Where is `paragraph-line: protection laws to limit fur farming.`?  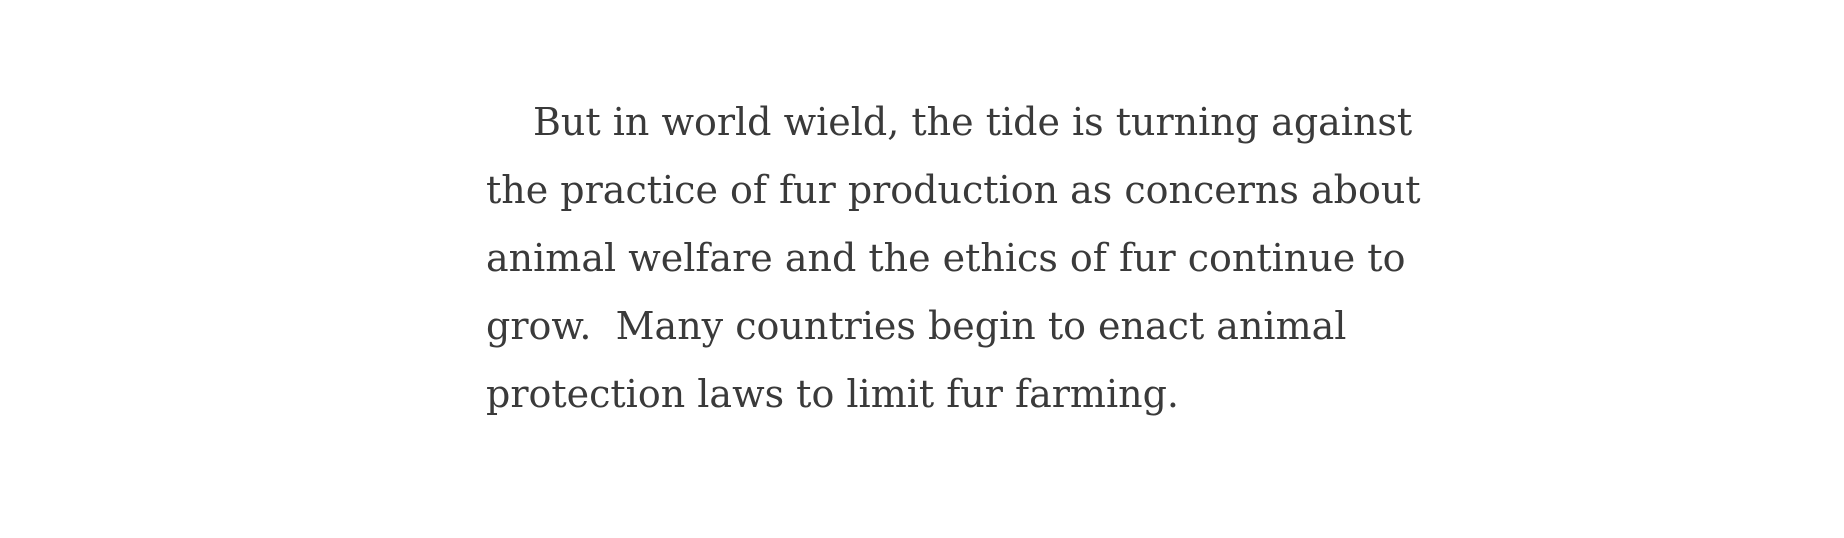
paragraph-line: protection laws to limit fur farming. is located at coordinates (832, 394).